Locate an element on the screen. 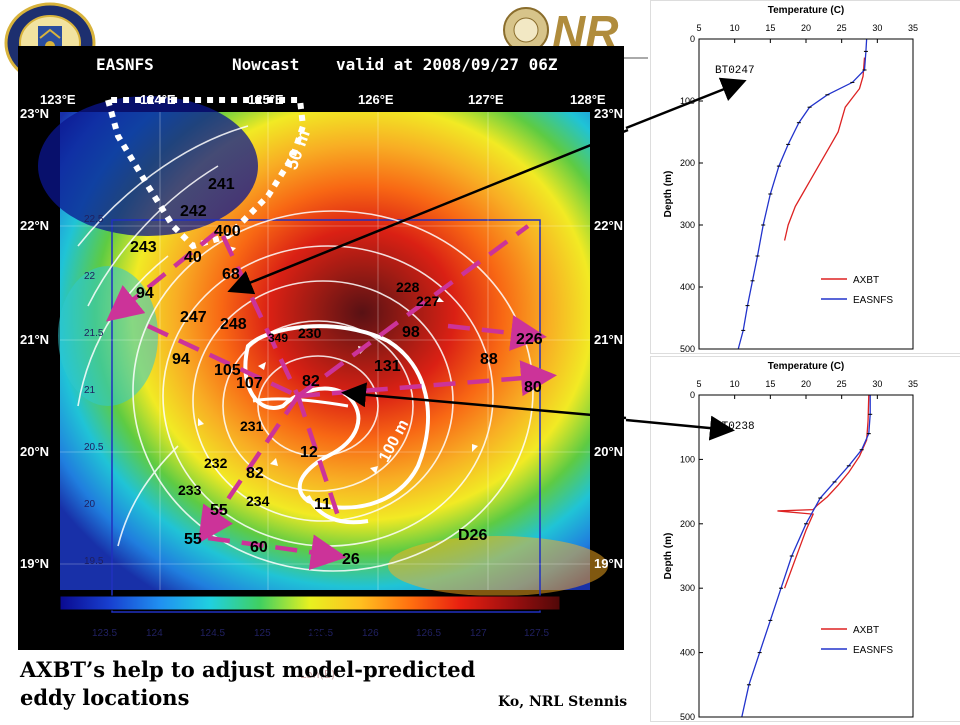 The width and height of the screenshot is (960, 725). map-title-mid: Nowcast is located at coordinates (265, 64).